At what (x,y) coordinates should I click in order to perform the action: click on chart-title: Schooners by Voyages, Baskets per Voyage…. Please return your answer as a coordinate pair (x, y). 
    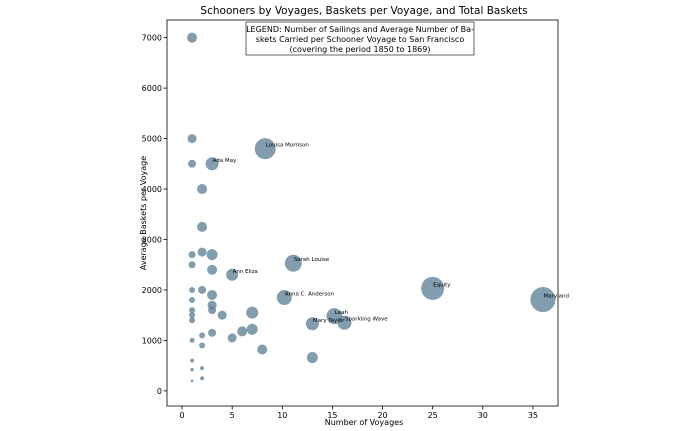
    Looking at the image, I should click on (363, 11).